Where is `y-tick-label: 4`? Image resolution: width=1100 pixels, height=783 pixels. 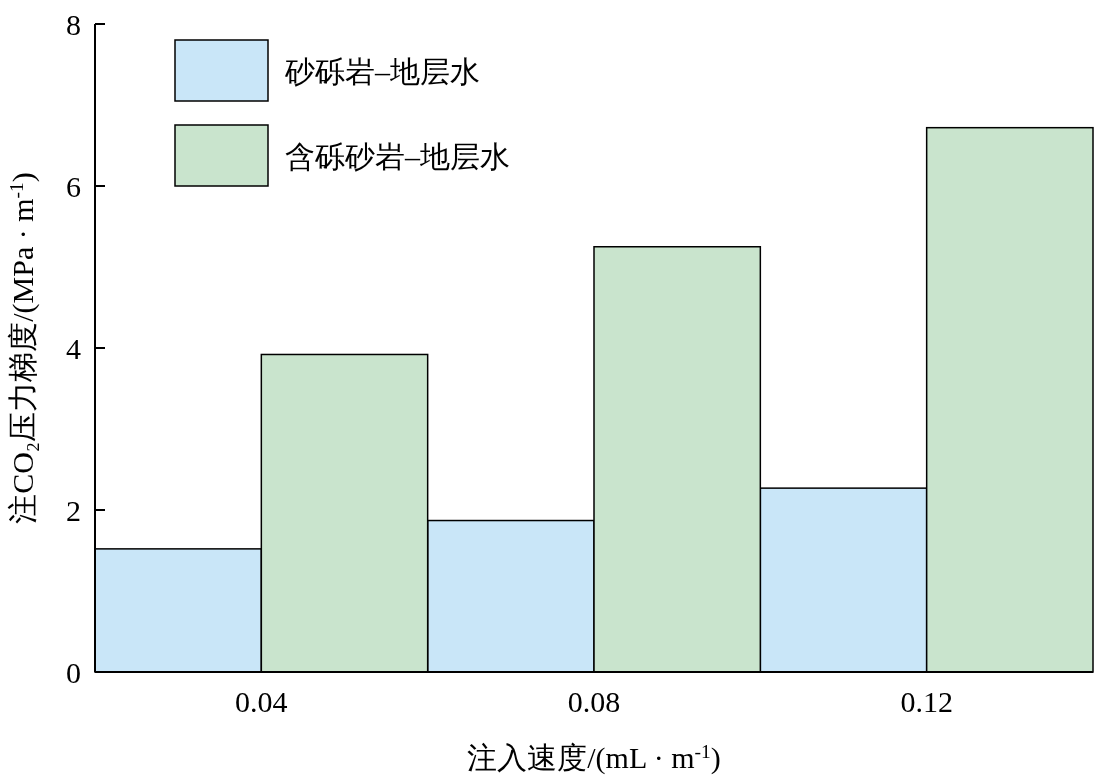
y-tick-label: 4 is located at coordinates (73, 348).